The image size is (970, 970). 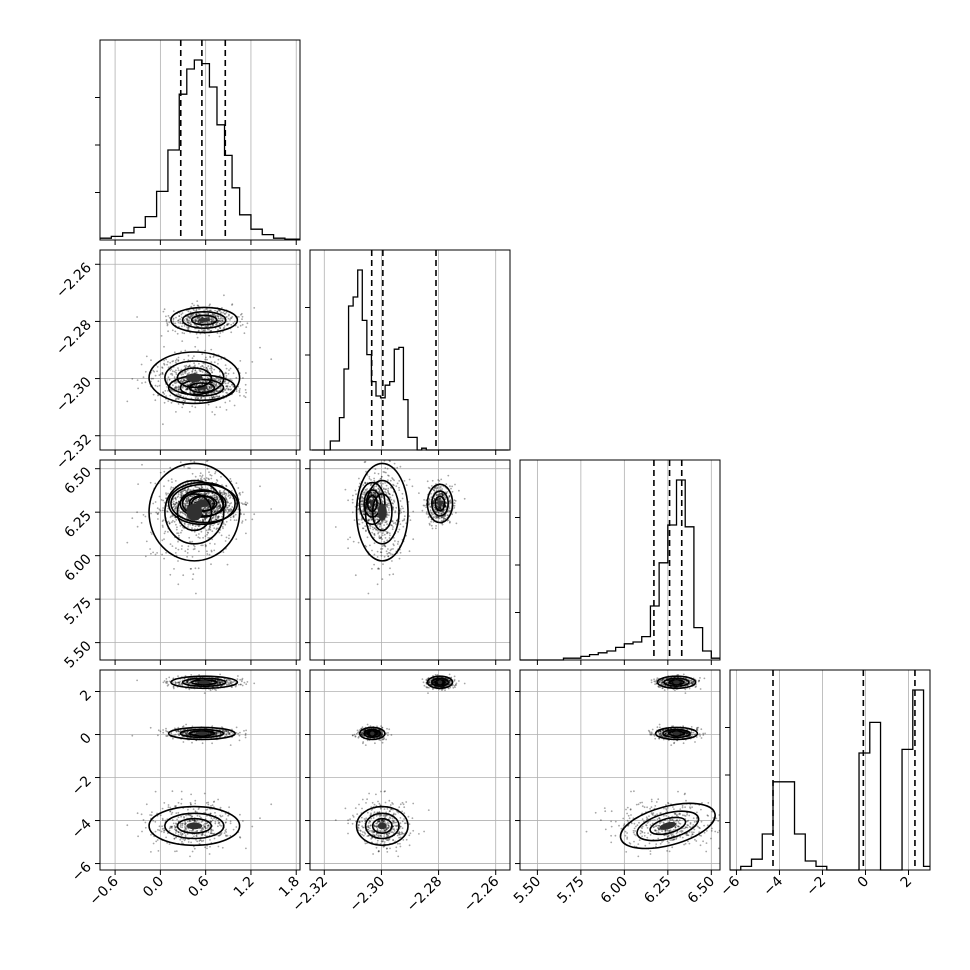 I want to click on panel-frame, so click(x=620, y=560).